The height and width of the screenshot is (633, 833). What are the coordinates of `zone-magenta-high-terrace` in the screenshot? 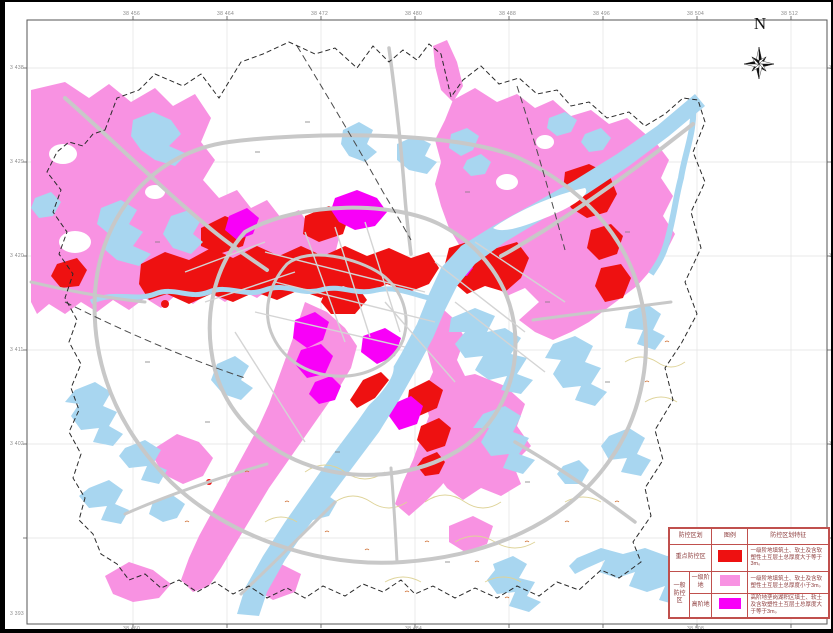 It's located at (349, 310).